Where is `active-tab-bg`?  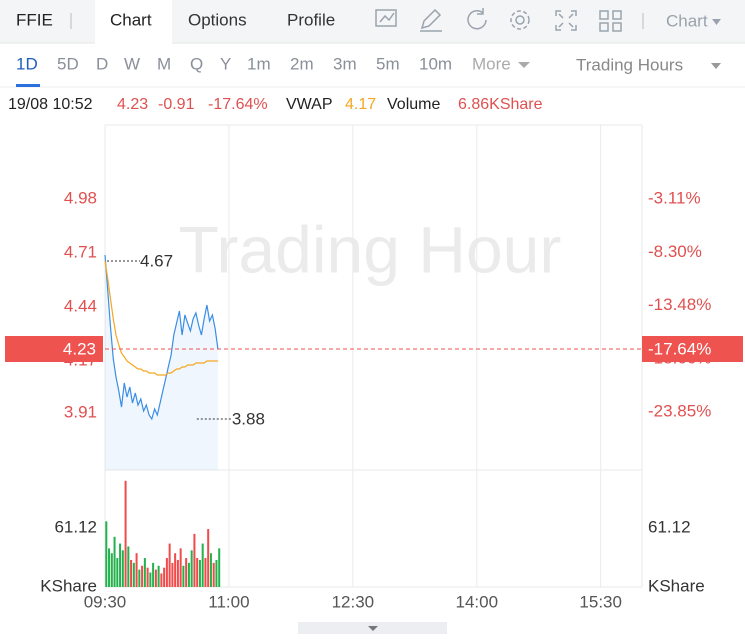
active-tab-bg is located at coordinates (133, 22).